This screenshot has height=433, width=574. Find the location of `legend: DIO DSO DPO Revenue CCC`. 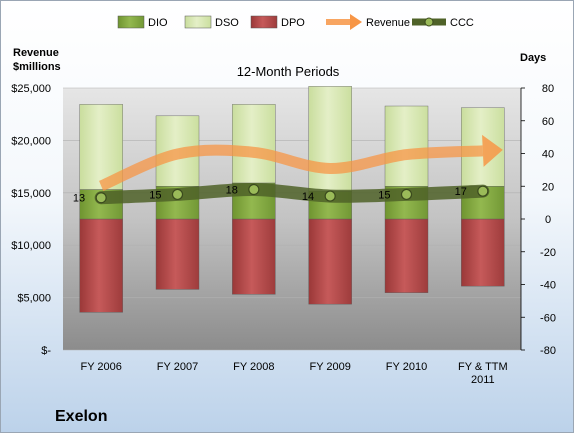

legend: DIO DSO DPO Revenue CCC is located at coordinates (295, 22).